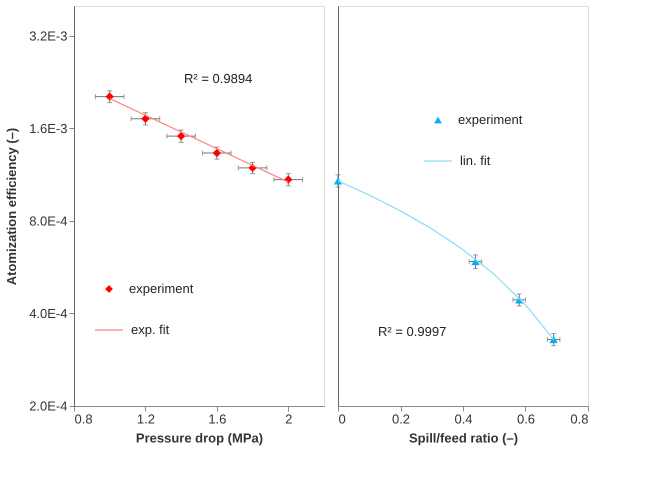 The image size is (668, 477). Describe the element at coordinates (463, 438) in the screenshot. I see `x-axis-title: Spill/feed ratio (–)` at that location.